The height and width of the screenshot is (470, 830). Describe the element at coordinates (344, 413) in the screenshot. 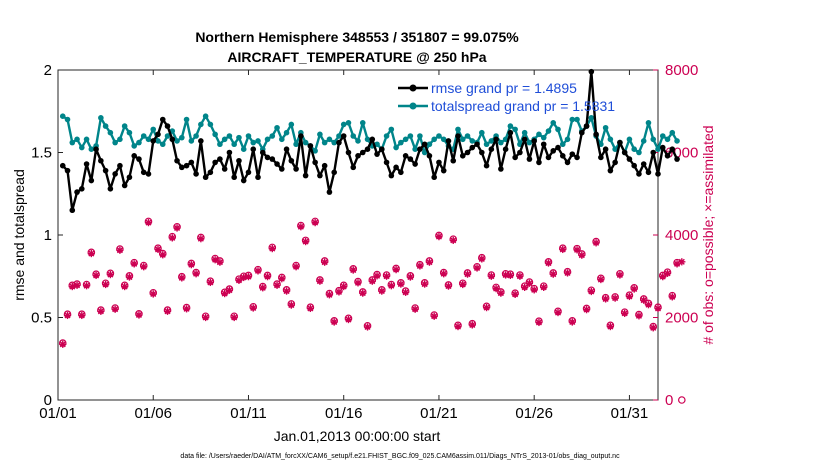

I see `x-tick-label: 01/16` at that location.